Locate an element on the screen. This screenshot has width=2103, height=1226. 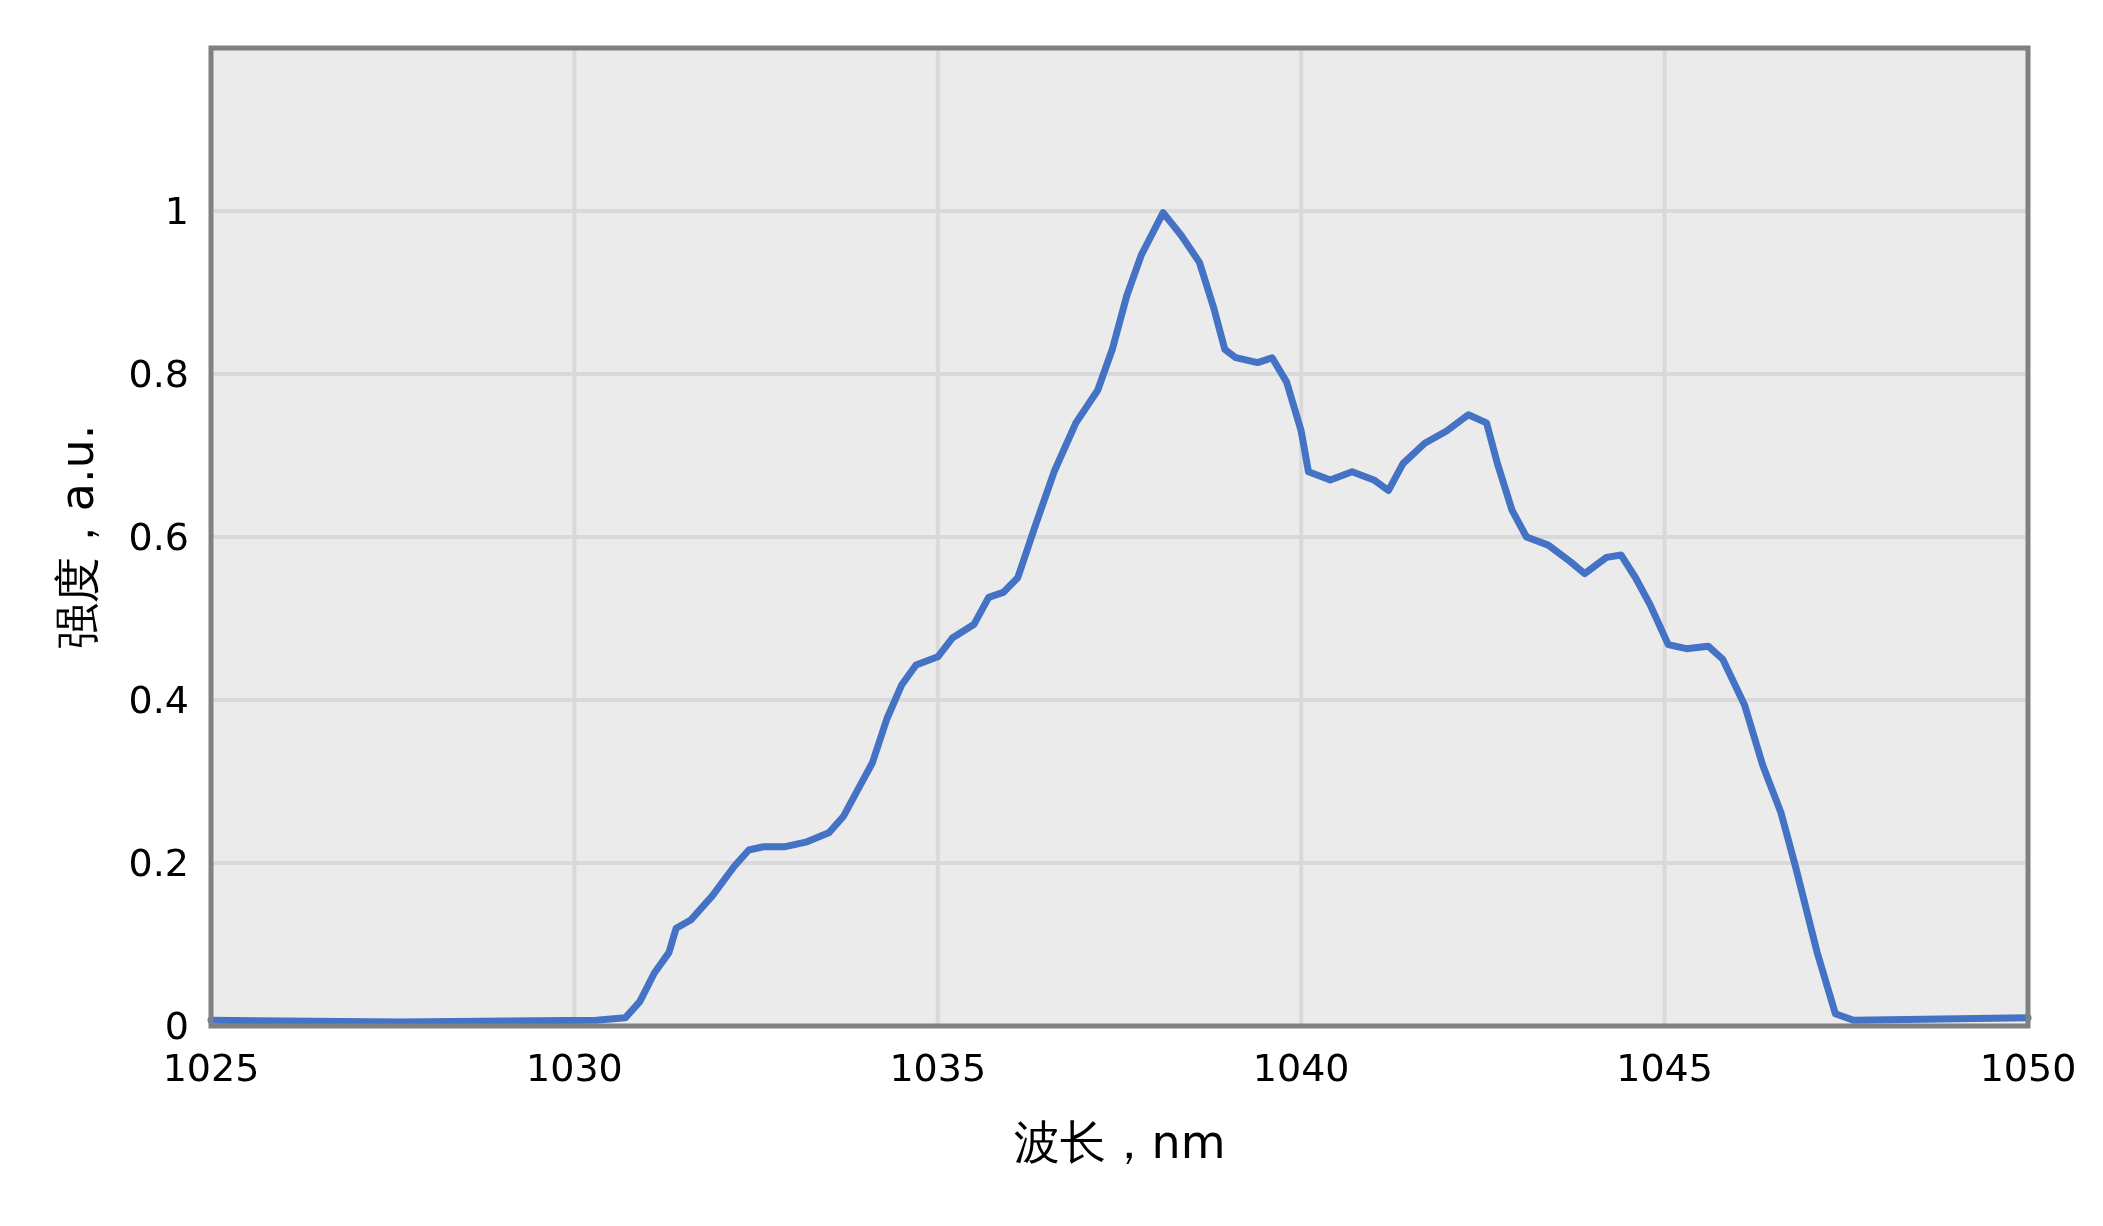
y-tick-label: 0.2 is located at coordinates (158, 863).